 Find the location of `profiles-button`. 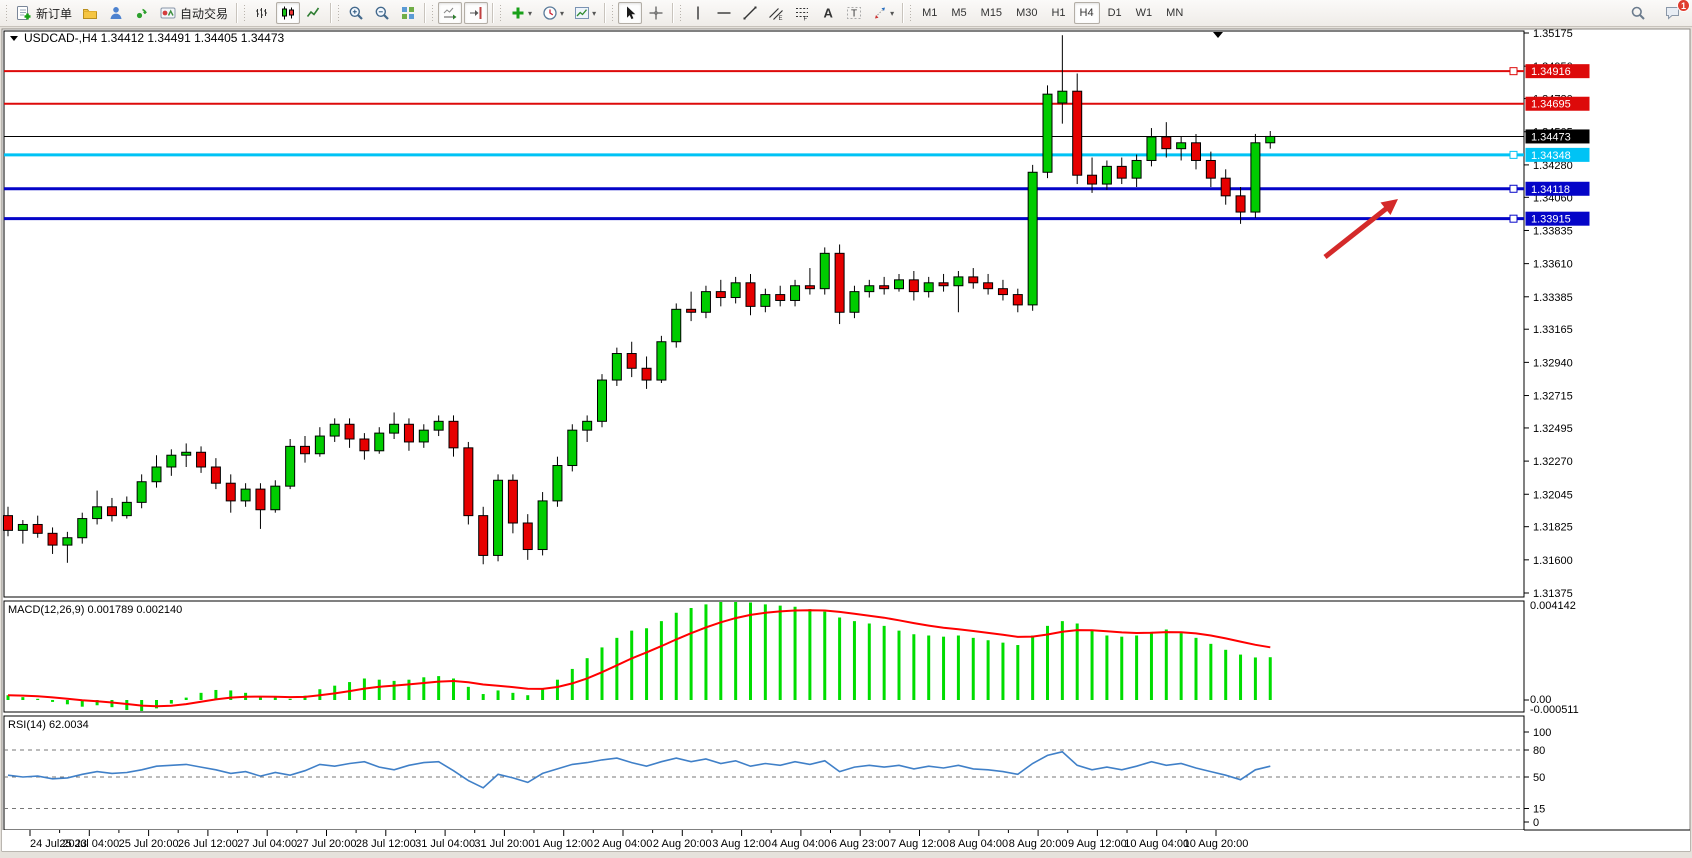

profiles-button is located at coordinates (90, 13).